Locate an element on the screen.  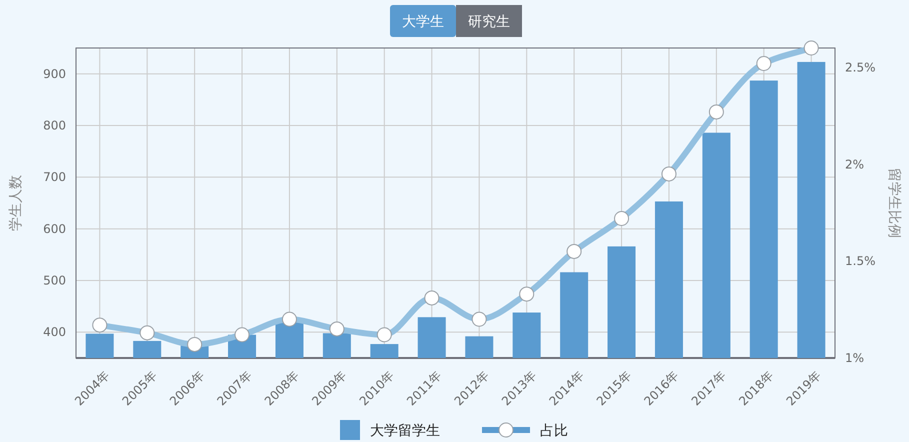
y2-tick-label: 1% is located at coordinates (854, 358).